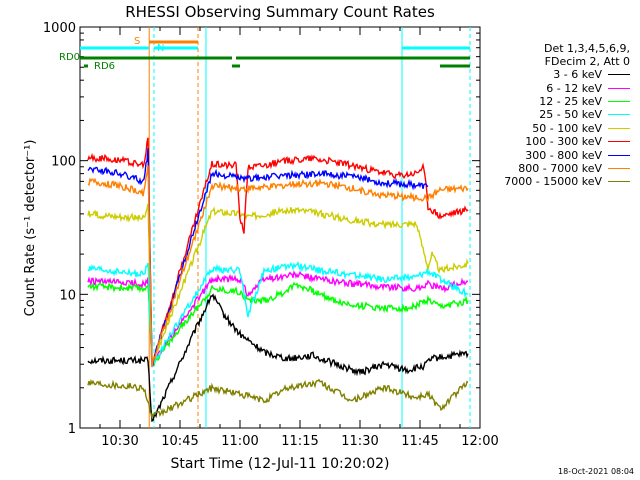  What do you see at coordinates (574, 88) in the screenshot?
I see `legend-entry-label: 6 - 12 keV` at bounding box center [574, 88].